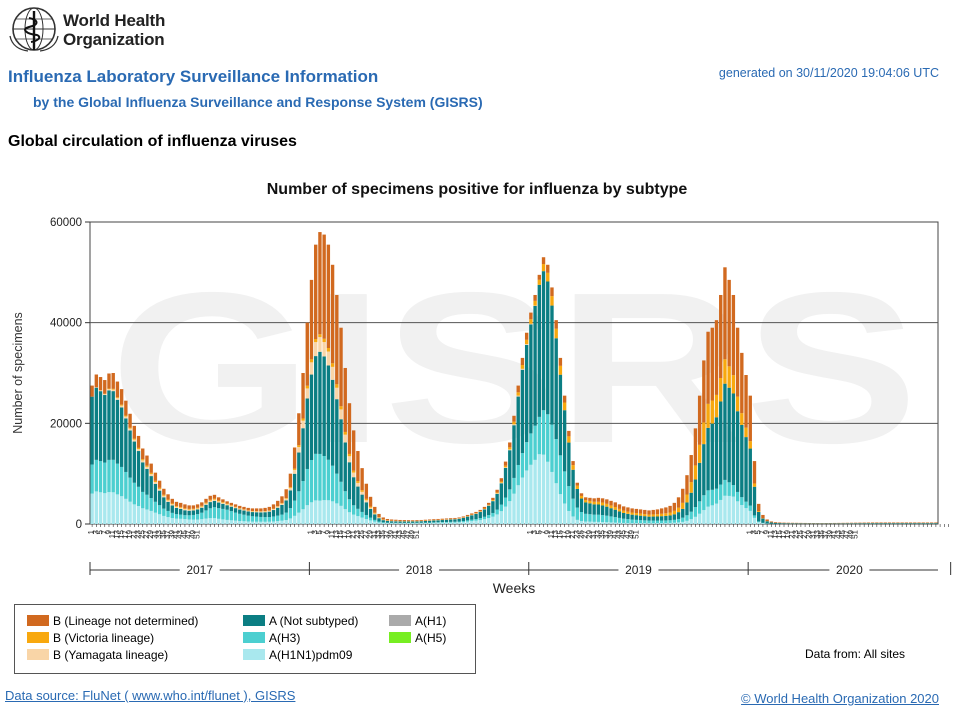 This screenshot has height=728, width=959. Describe the element at coordinates (100, 531) in the screenshot. I see `x-tick-label: 5` at that location.